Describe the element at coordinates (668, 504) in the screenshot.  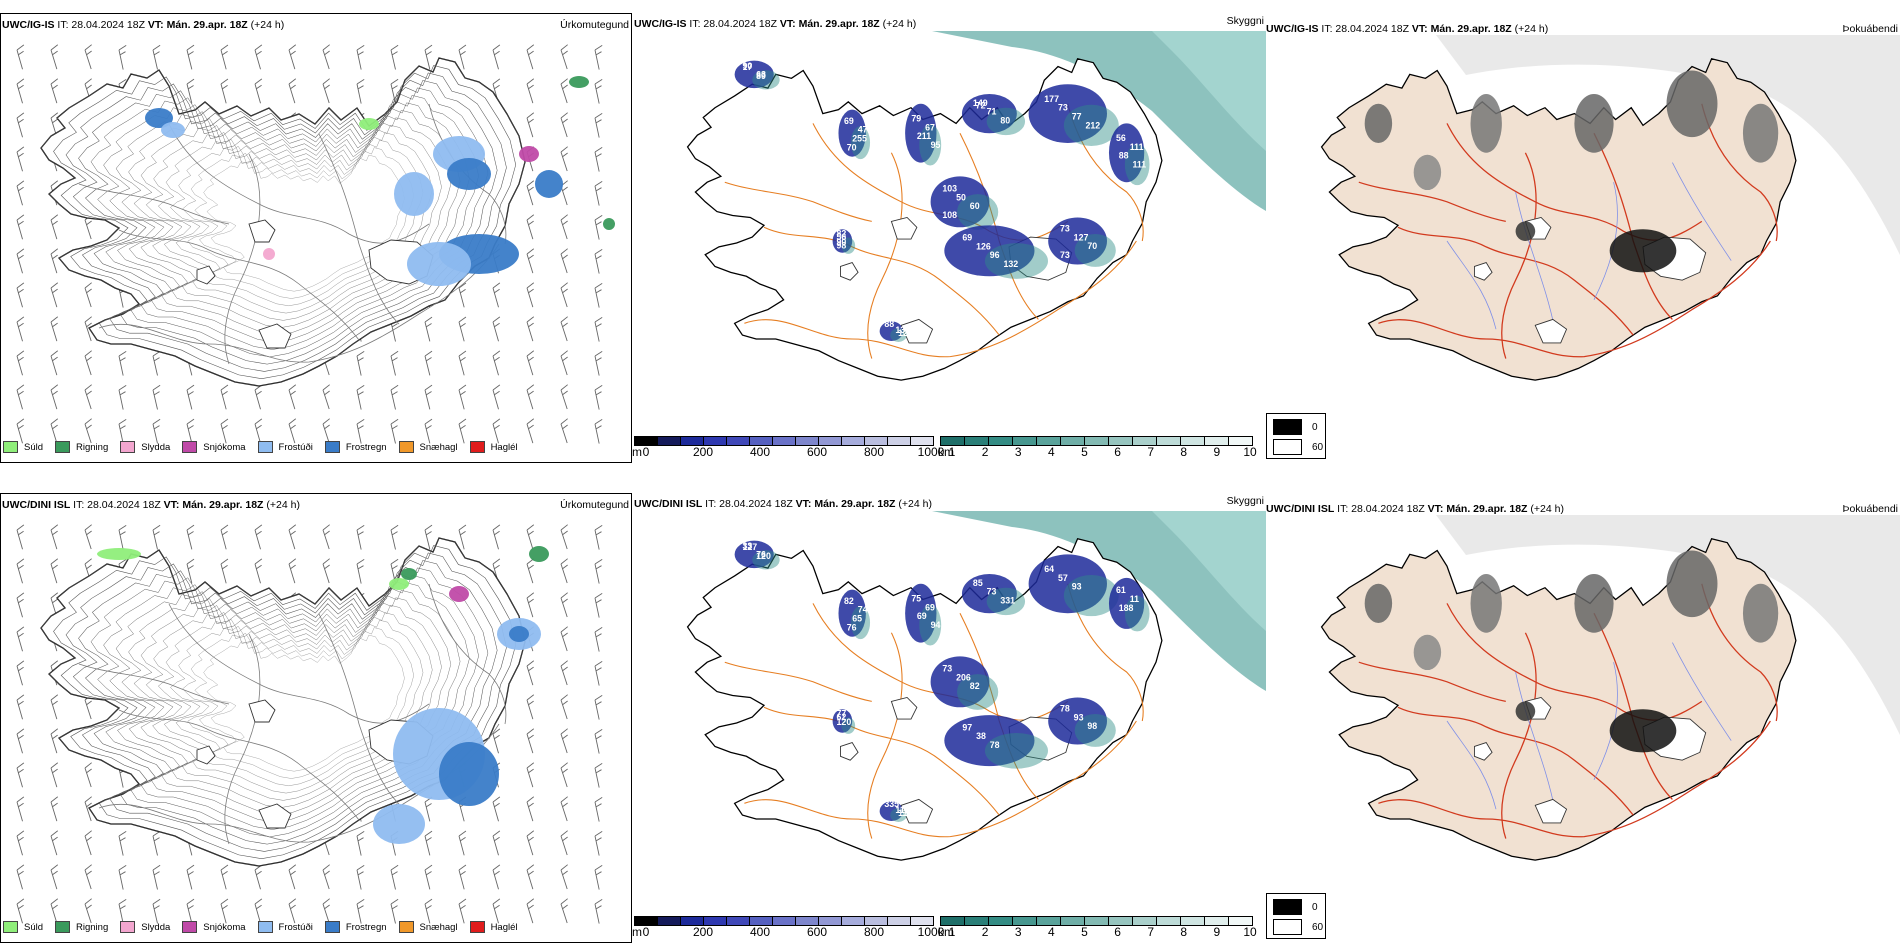
I see `model-name: UWC/DINI ISL` at that location.